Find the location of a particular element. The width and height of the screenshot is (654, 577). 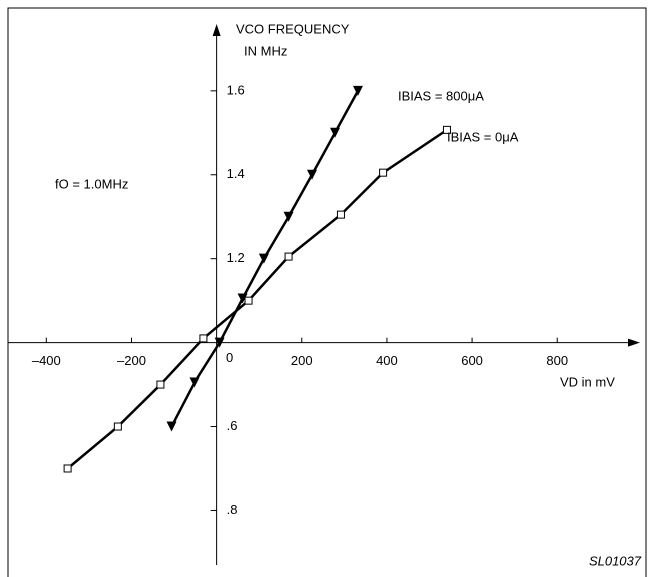

x-tick-label: 800 is located at coordinates (557, 360).